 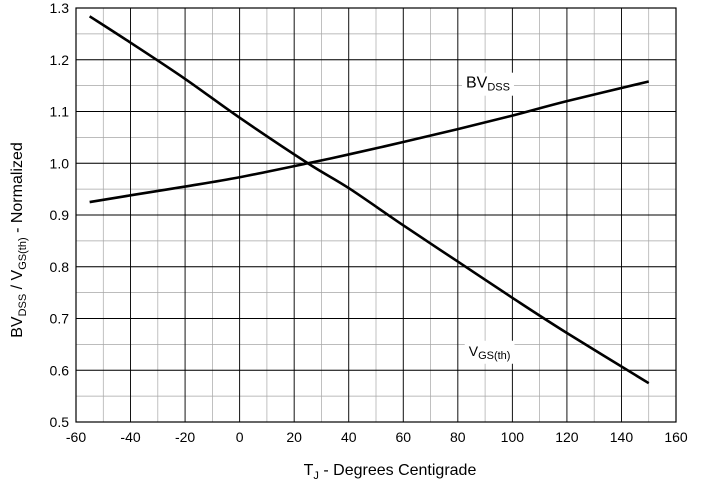 I want to click on y-tick-label: 0.9, so click(x=60, y=215).